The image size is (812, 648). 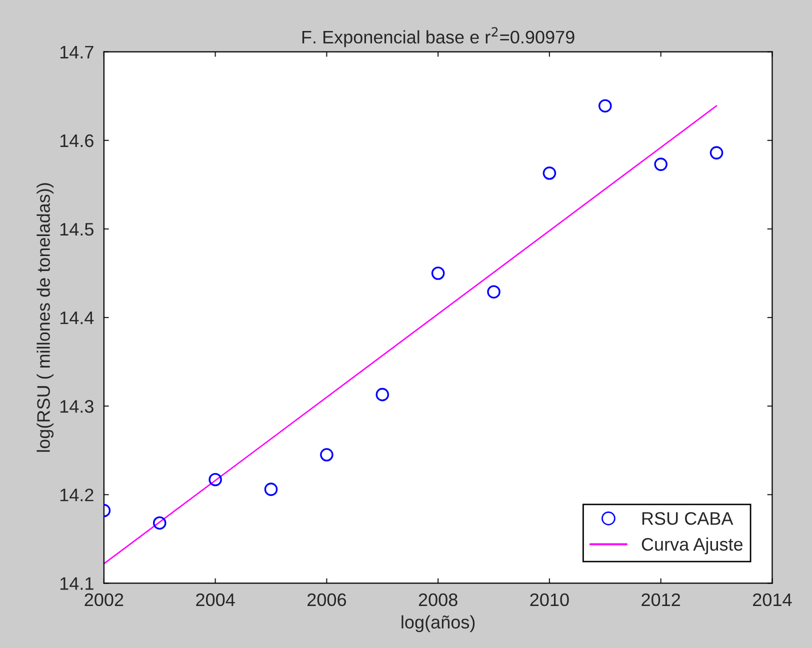 I want to click on y-tick-label: 14.7, so click(x=77, y=52).